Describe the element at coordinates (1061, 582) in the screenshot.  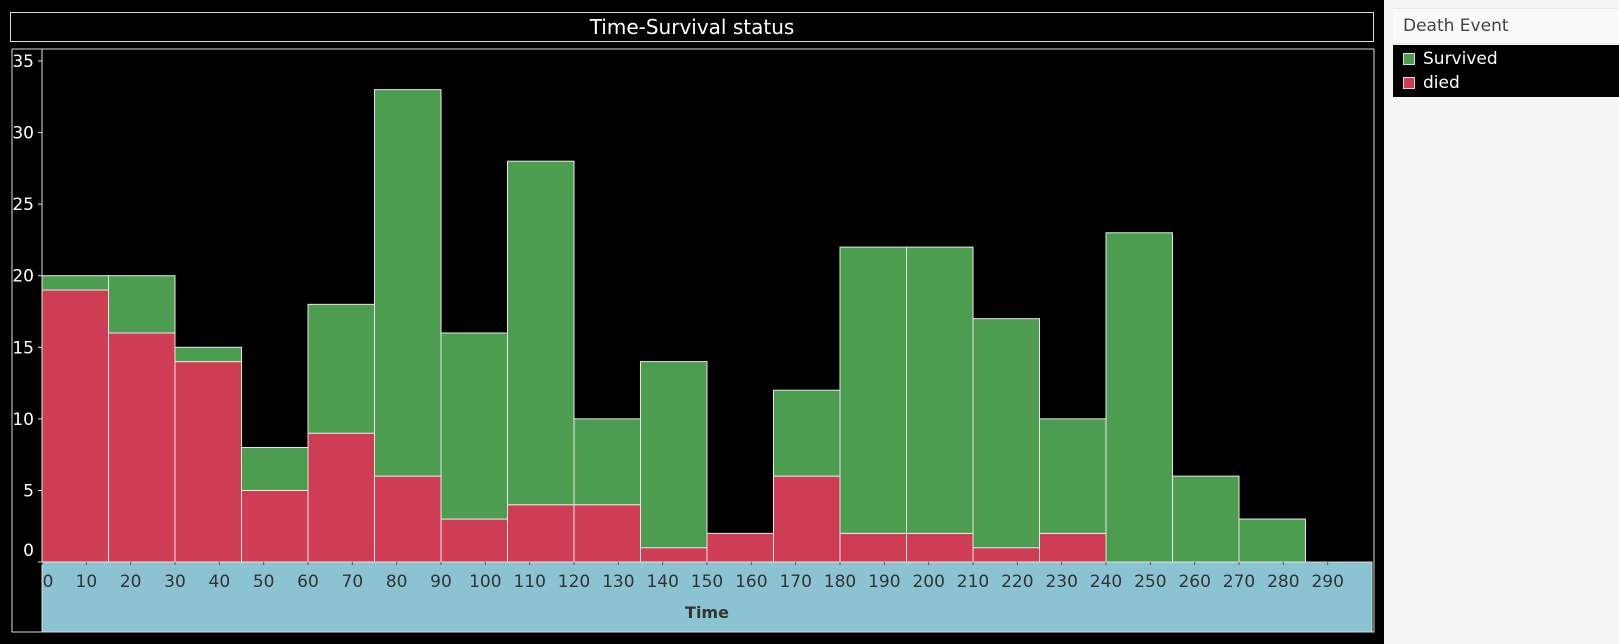
I see `x-tick-label-230: 230` at that location.